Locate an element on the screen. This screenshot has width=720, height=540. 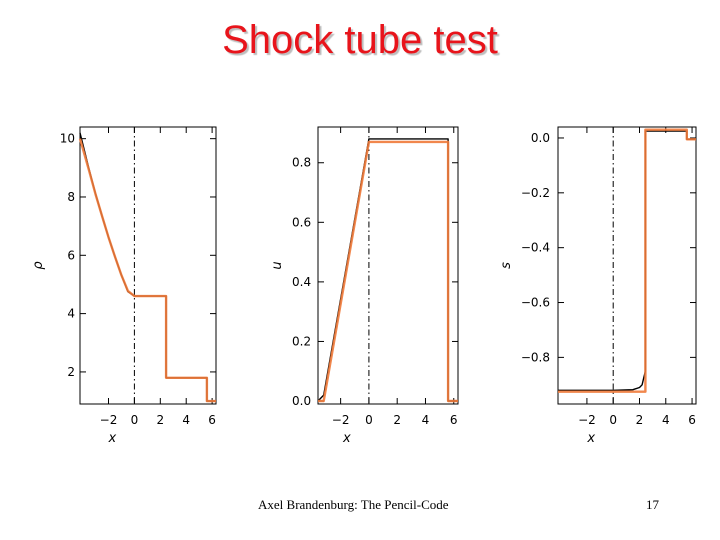
y-tick-label: 0.8 is located at coordinates (301, 163).